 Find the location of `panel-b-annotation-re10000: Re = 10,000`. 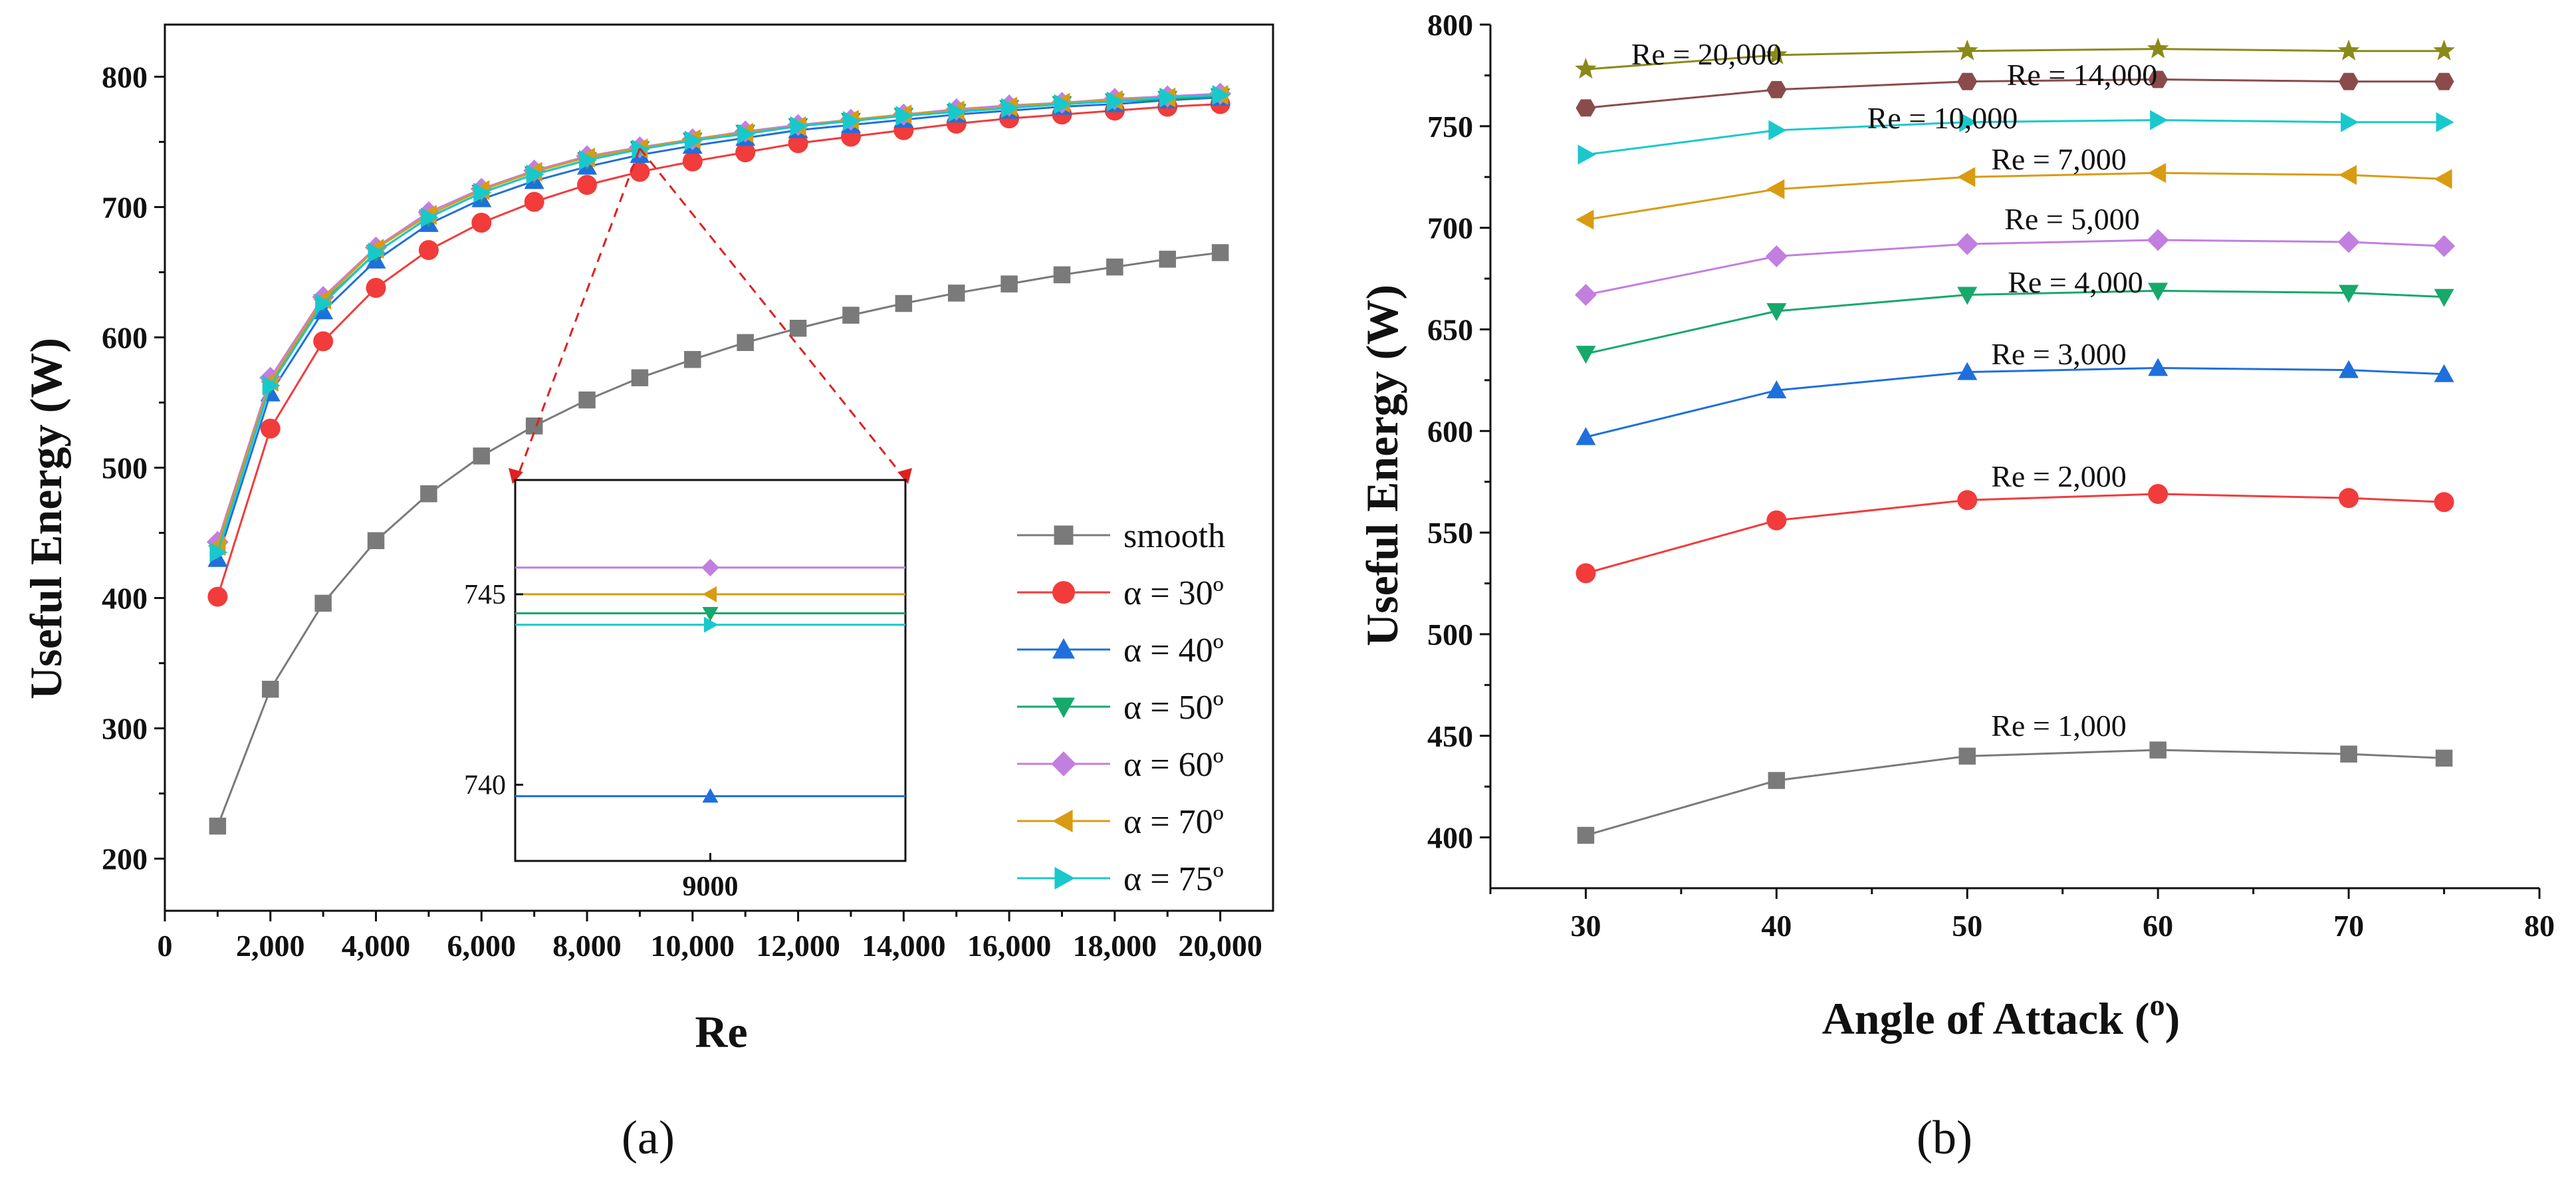

panel-b-annotation-re10000: Re = 10,000 is located at coordinates (1942, 118).